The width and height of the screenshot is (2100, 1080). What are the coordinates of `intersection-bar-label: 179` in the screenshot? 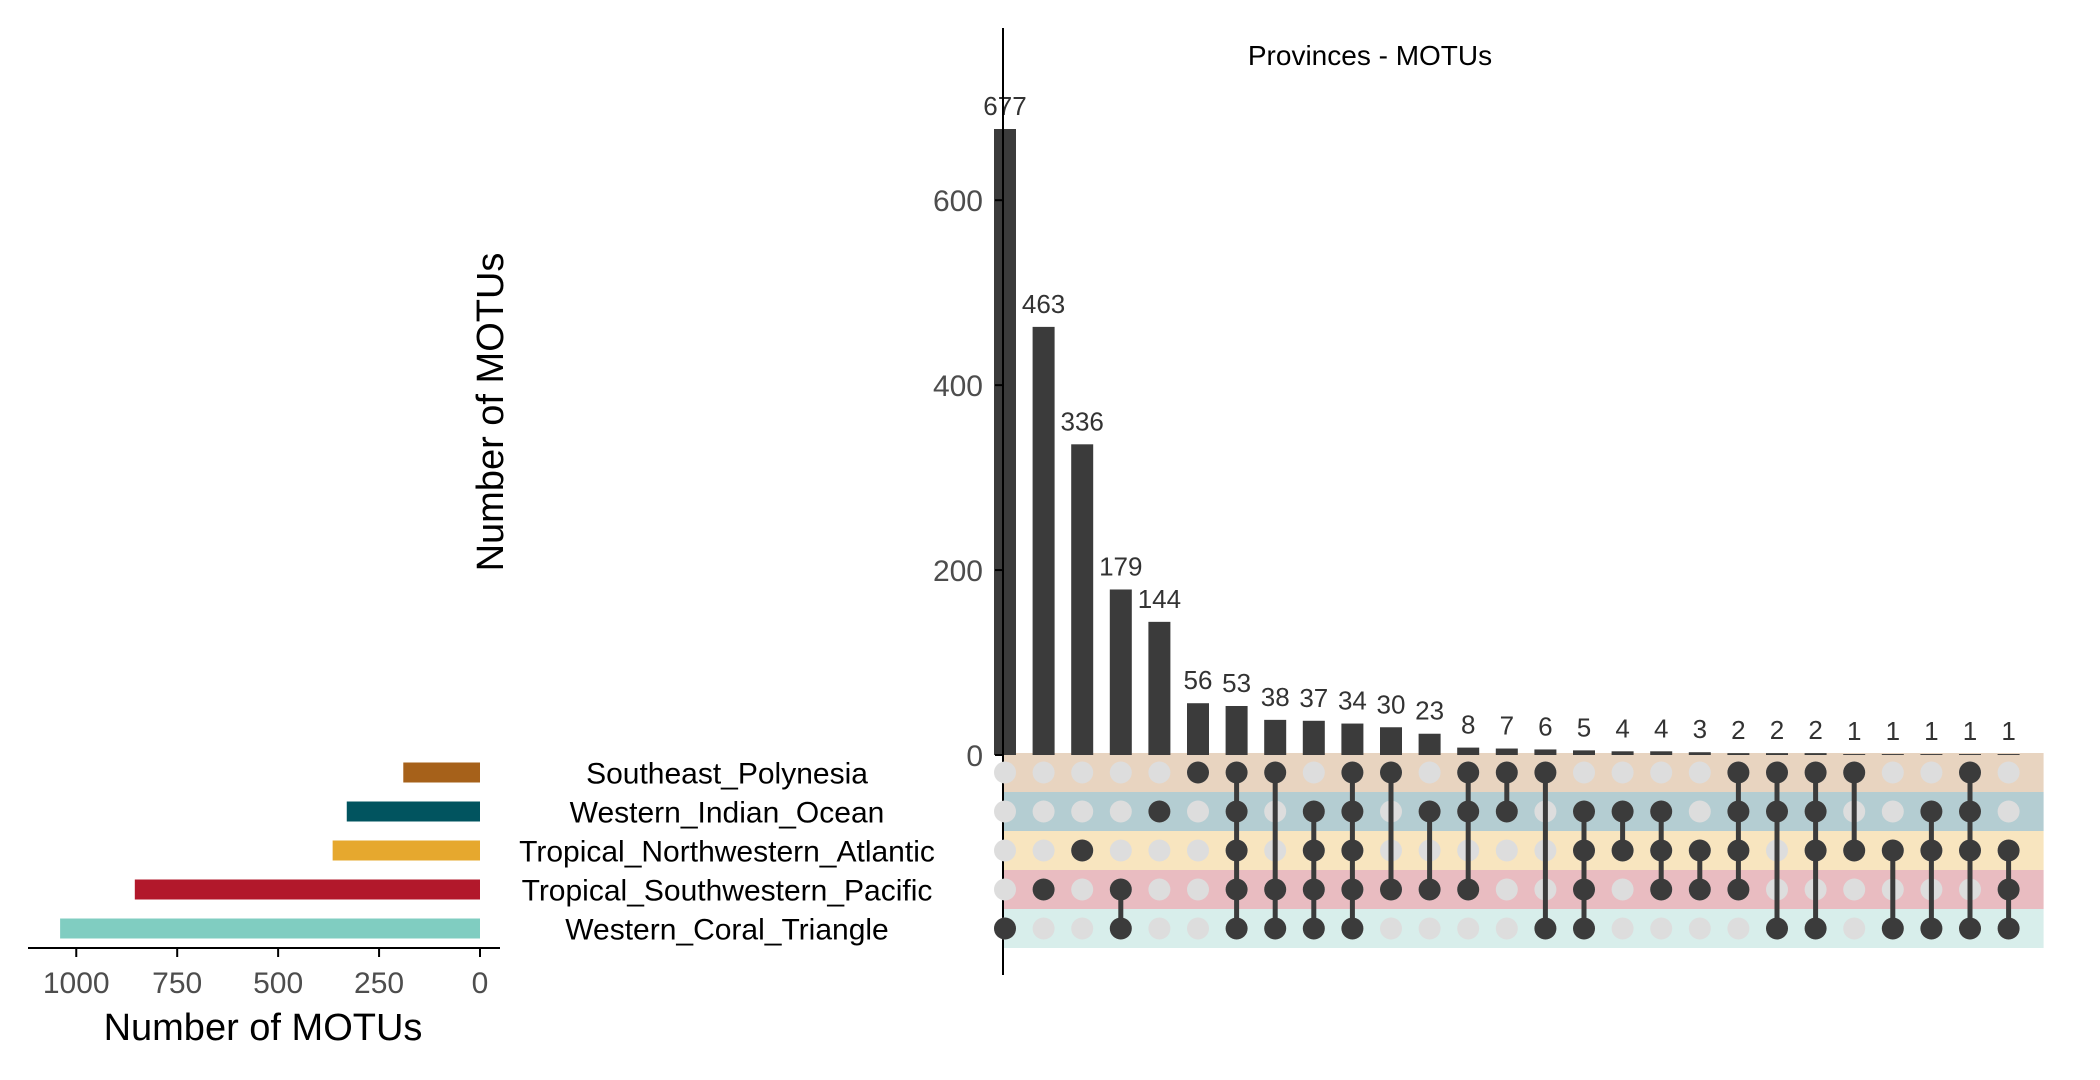 It's located at (1120, 566).